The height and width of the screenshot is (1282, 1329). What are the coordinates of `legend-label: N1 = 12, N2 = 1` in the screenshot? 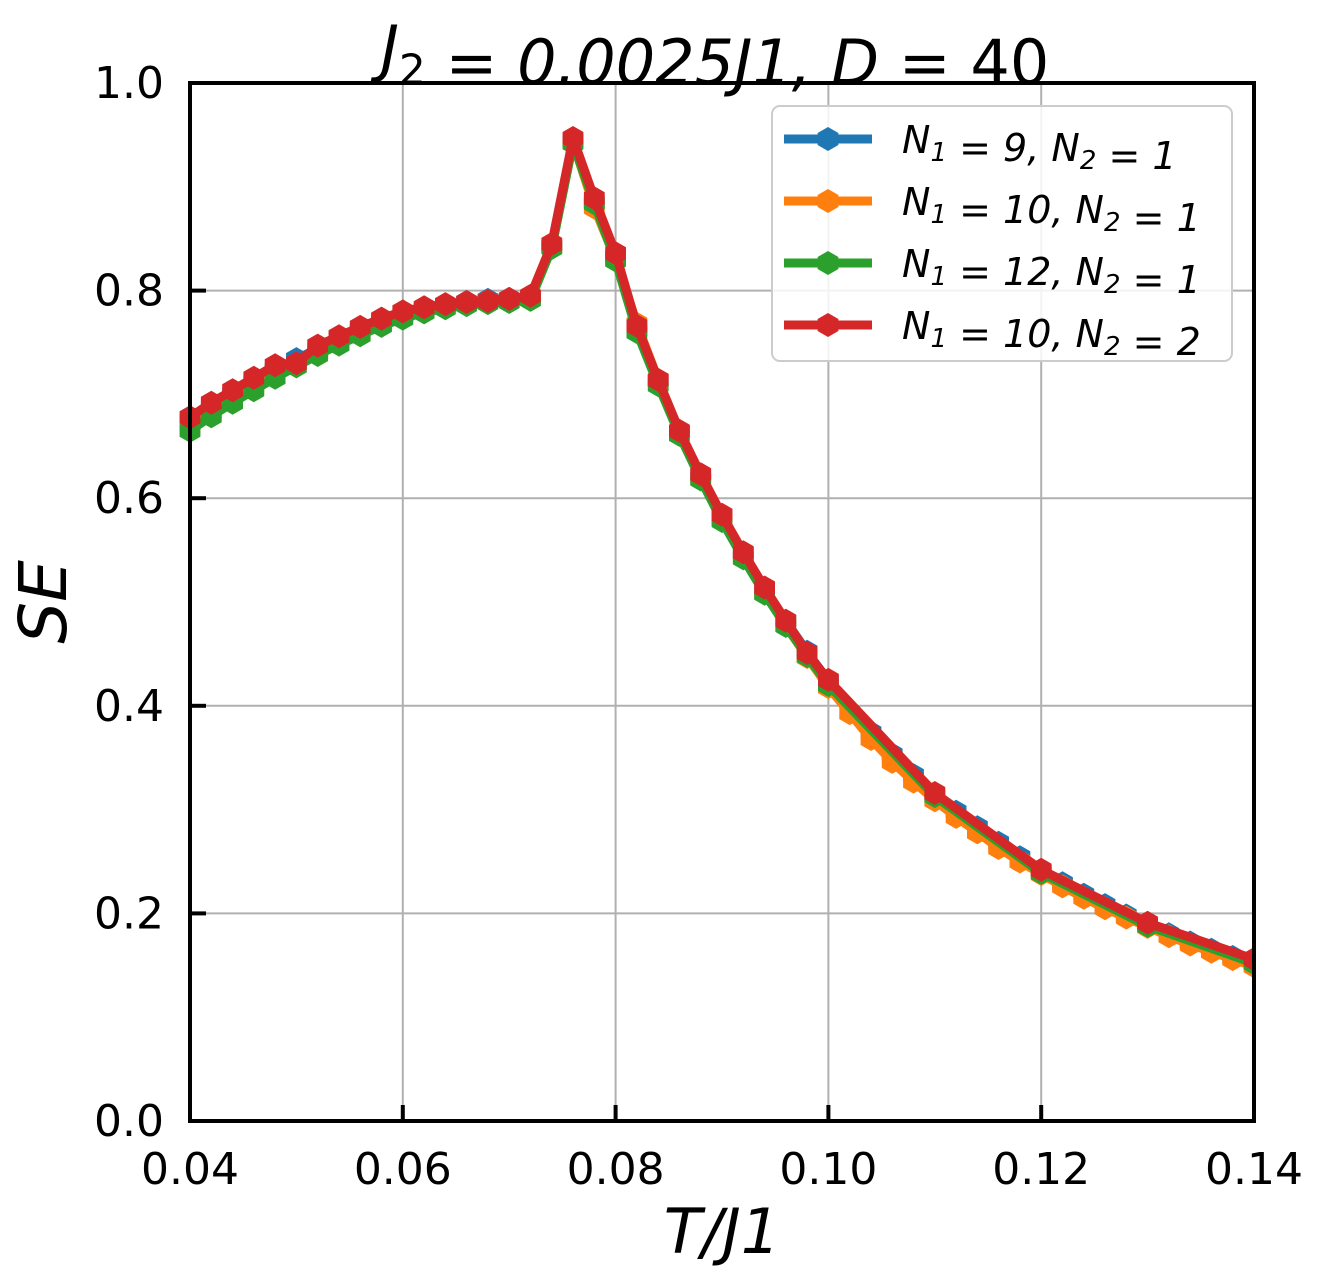 It's located at (1051, 272).